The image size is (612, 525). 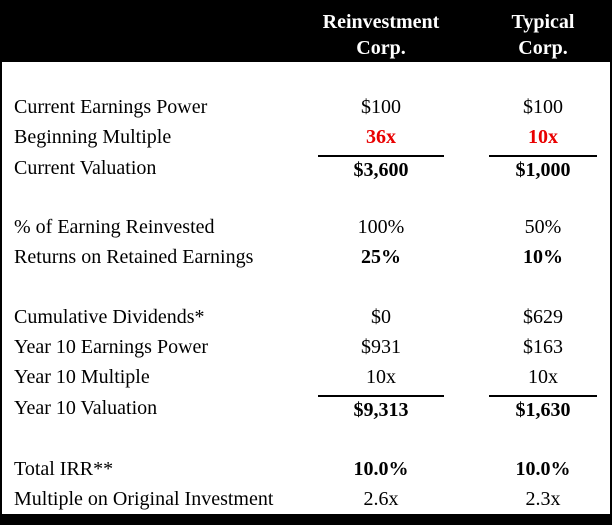 I want to click on cell-reinvestment: $931, so click(x=381, y=346).